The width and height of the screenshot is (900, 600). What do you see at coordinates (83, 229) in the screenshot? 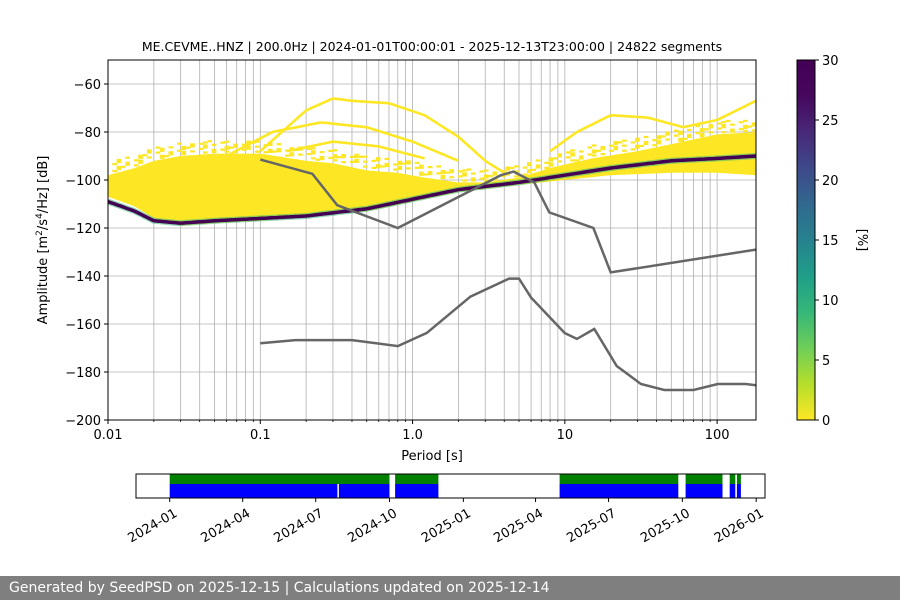
I see `y-tick-label: −120` at bounding box center [83, 229].